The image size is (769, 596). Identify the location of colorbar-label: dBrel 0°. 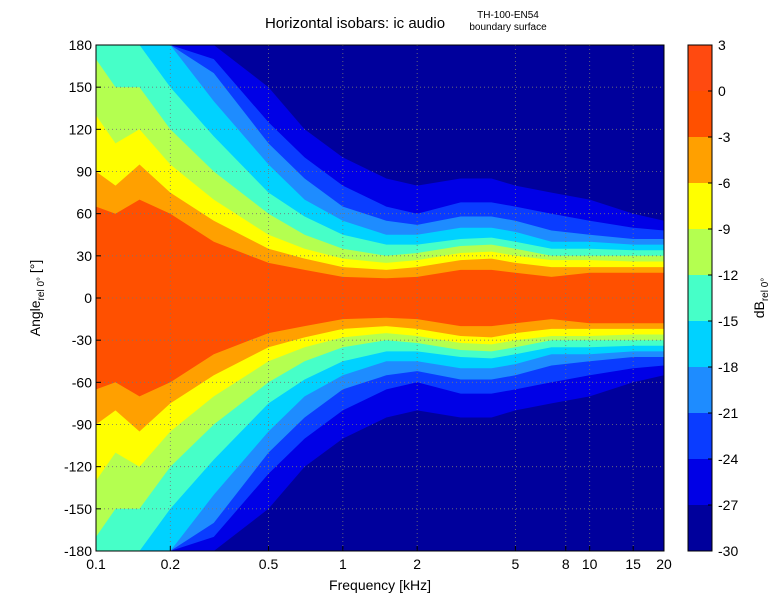
(760, 298).